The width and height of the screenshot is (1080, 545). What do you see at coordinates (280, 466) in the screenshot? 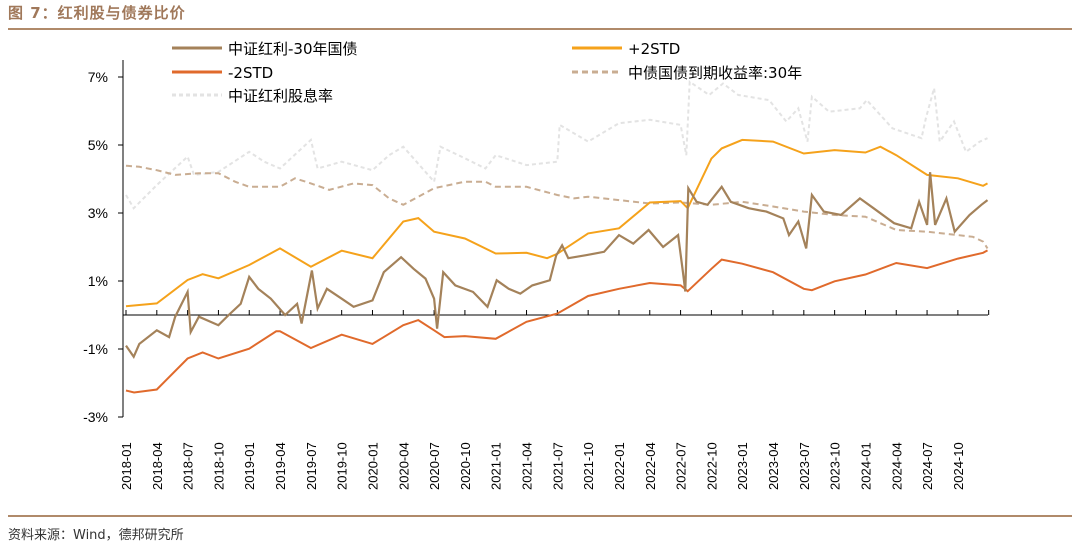
I see `x-tick-label: 2019-04` at bounding box center [280, 466].